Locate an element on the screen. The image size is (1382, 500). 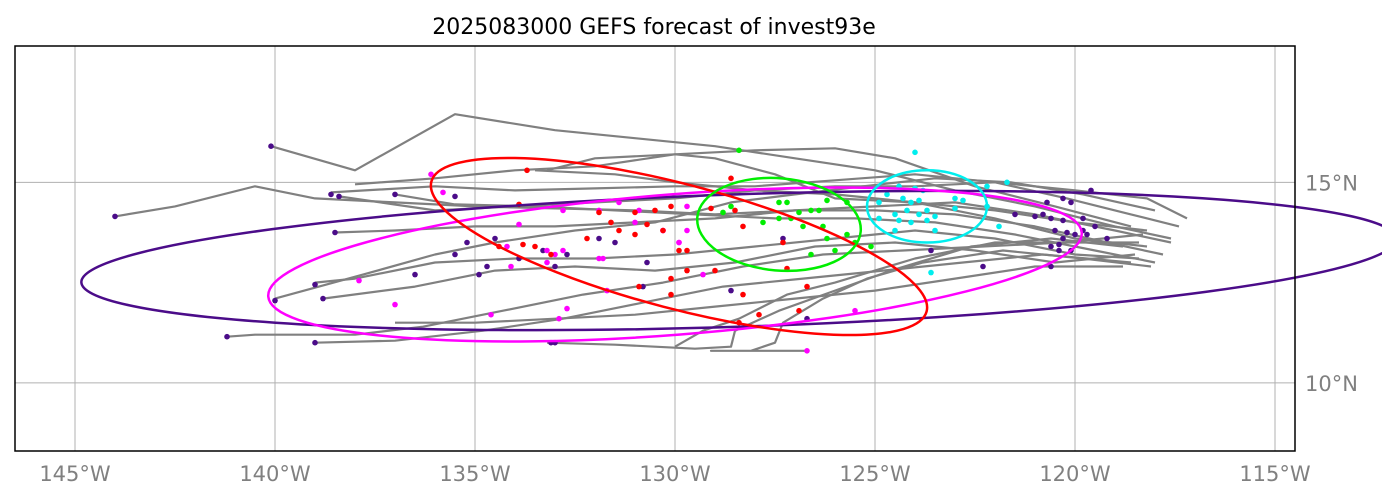
x-tick-label-1: 140°W is located at coordinates (275, 474).